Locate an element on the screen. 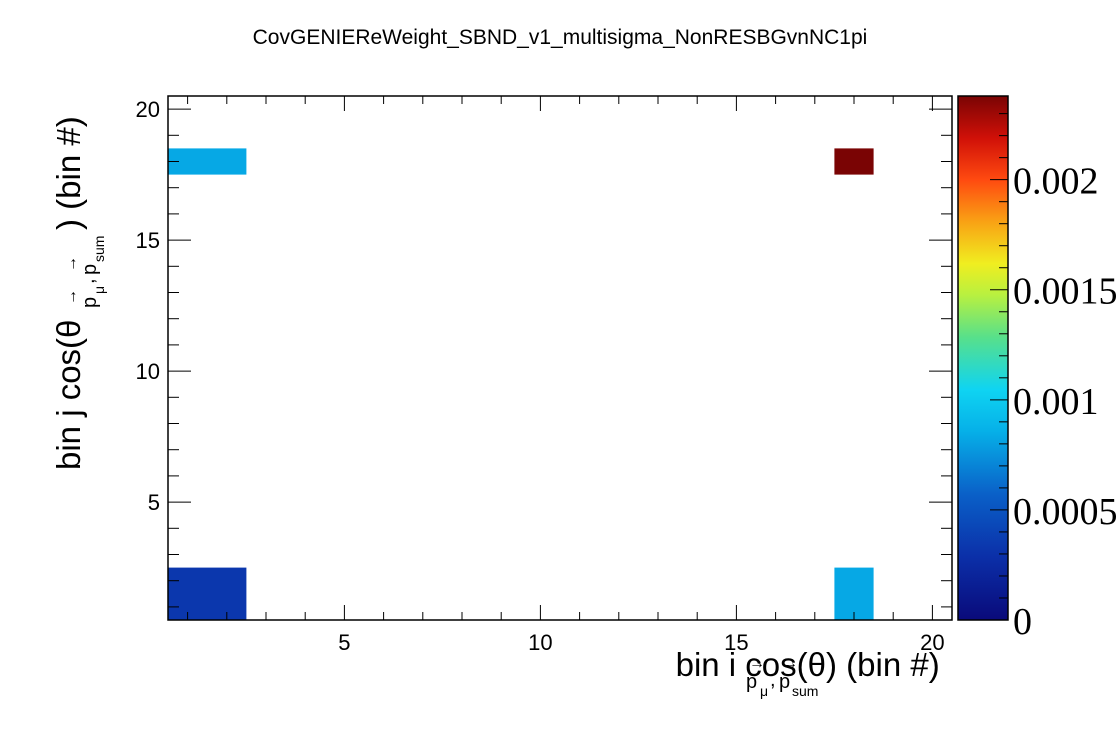 This screenshot has width=1120, height=740. color-scale-tick-label: 0.001 is located at coordinates (1056, 402).